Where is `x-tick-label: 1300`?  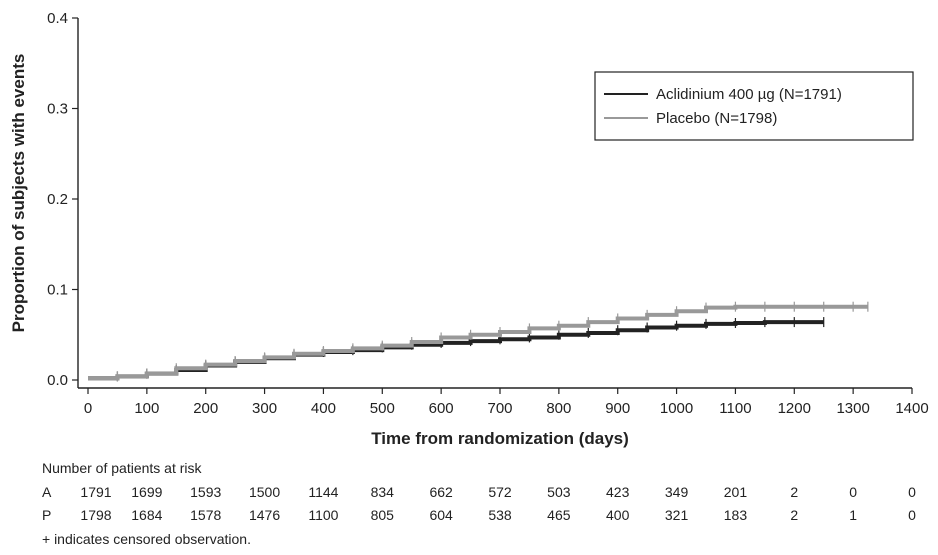
x-tick-label: 1300 is located at coordinates (852, 408).